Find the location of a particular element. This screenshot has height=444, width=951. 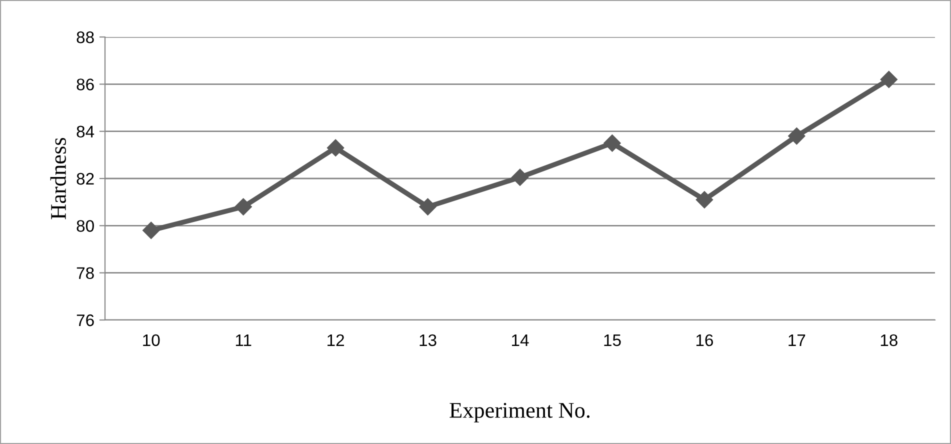

x-tick-label: 17 is located at coordinates (797, 340).